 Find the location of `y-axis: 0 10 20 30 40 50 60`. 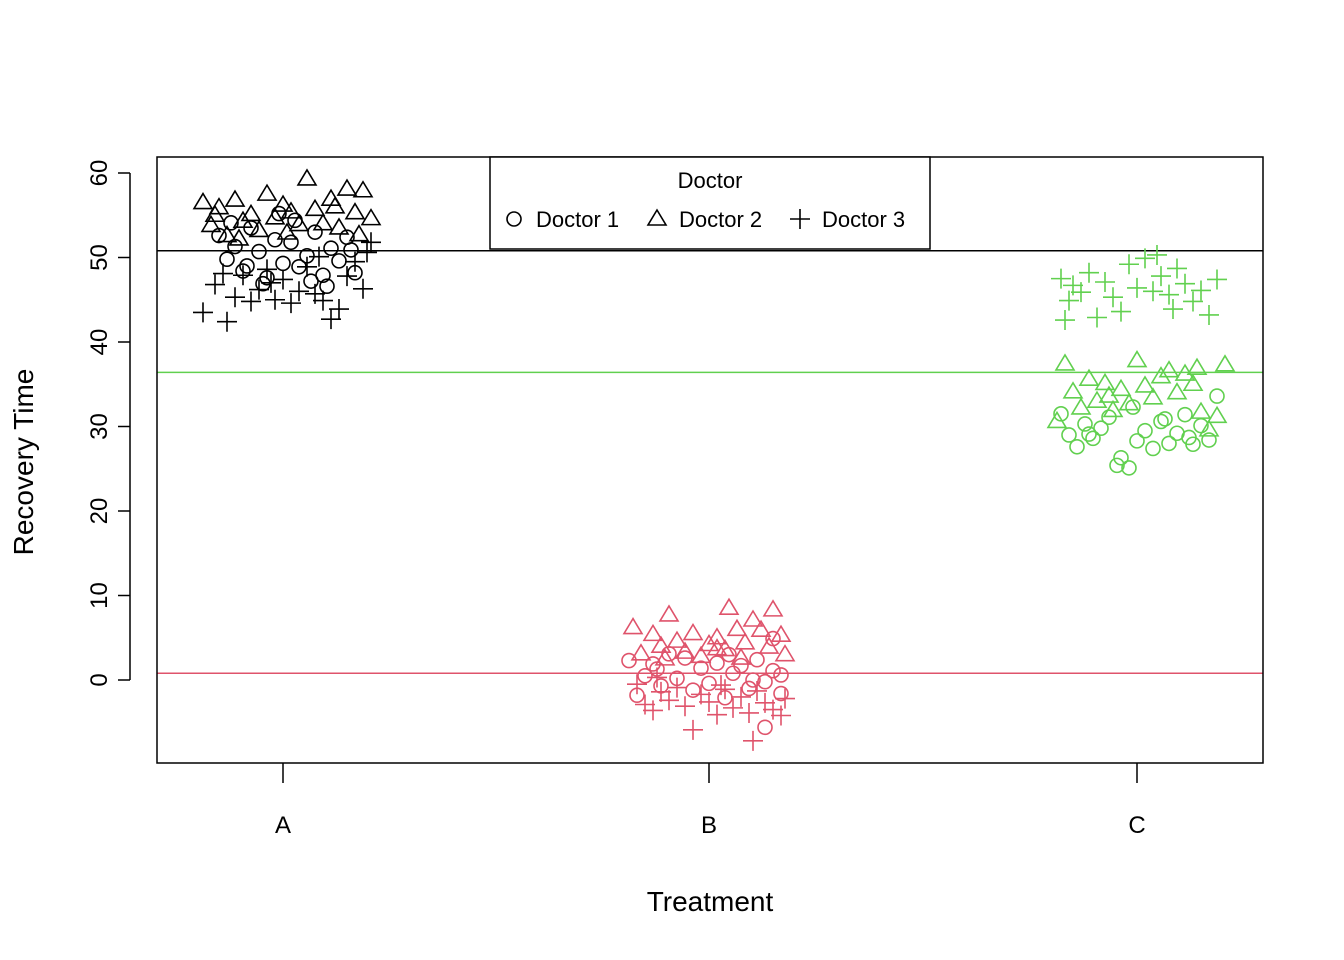

y-axis: 0 10 20 30 40 50 60 is located at coordinates (108, 423).